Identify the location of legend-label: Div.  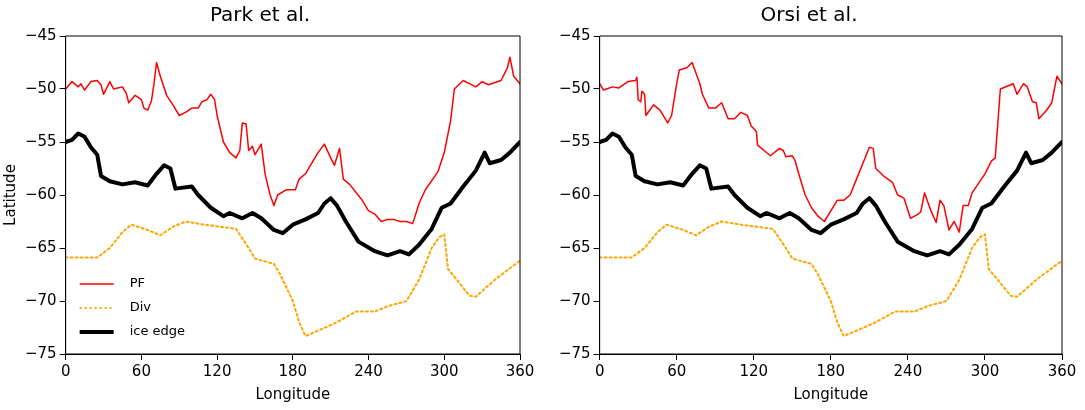
(140, 307).